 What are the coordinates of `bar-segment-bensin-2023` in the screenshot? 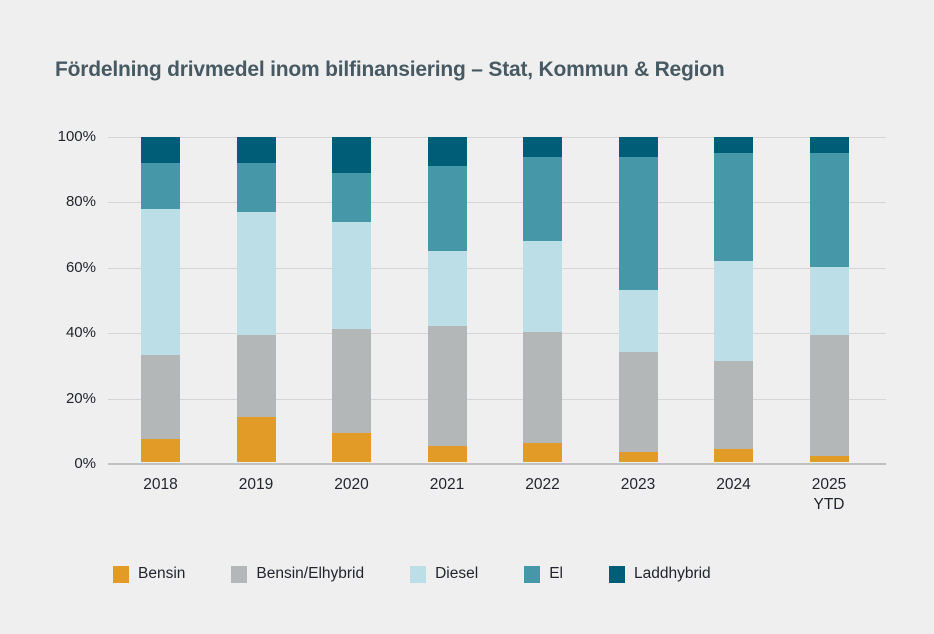 It's located at (638, 457).